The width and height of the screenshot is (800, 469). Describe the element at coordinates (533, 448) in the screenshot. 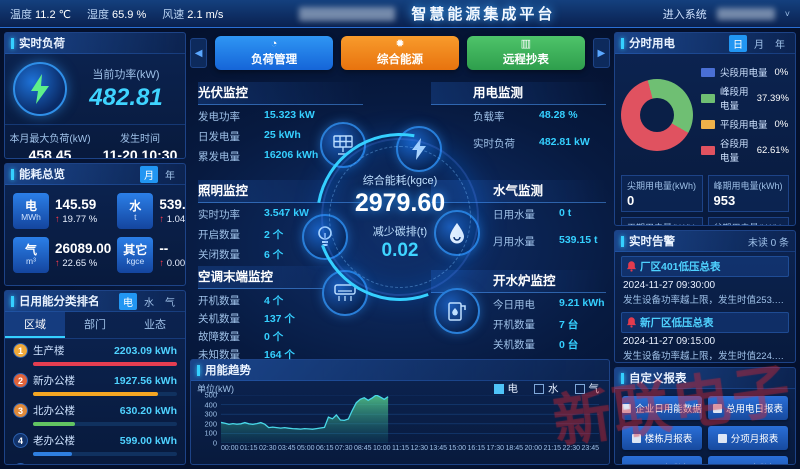

I see `x-tick-label: 20:00` at that location.